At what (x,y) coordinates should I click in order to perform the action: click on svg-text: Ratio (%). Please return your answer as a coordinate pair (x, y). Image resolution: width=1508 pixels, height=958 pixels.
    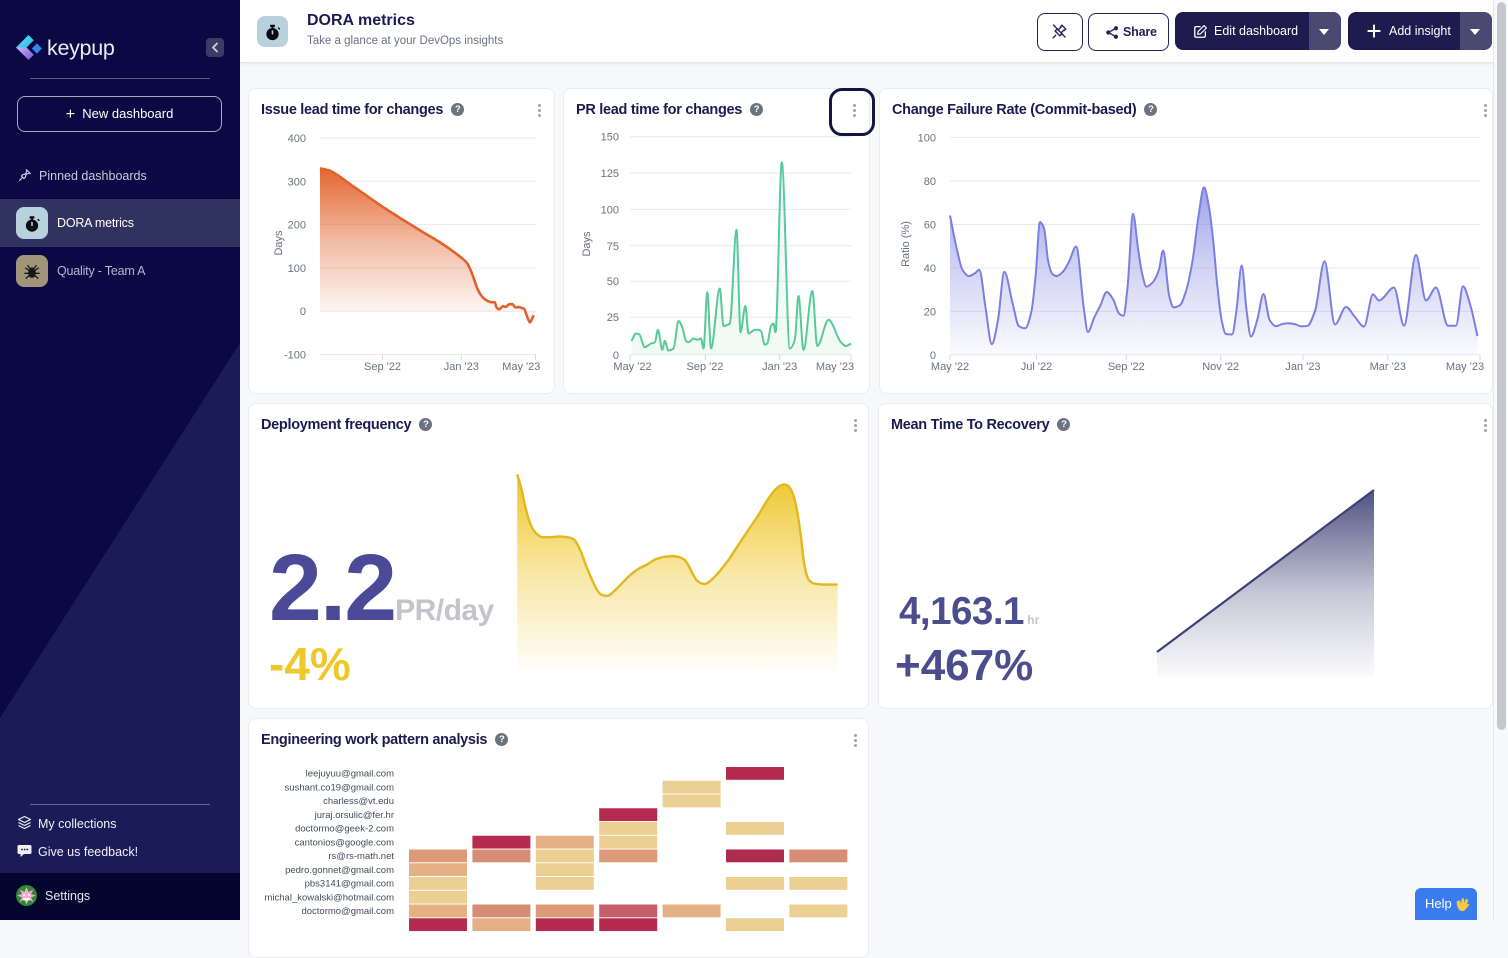
    Looking at the image, I should click on (906, 244).